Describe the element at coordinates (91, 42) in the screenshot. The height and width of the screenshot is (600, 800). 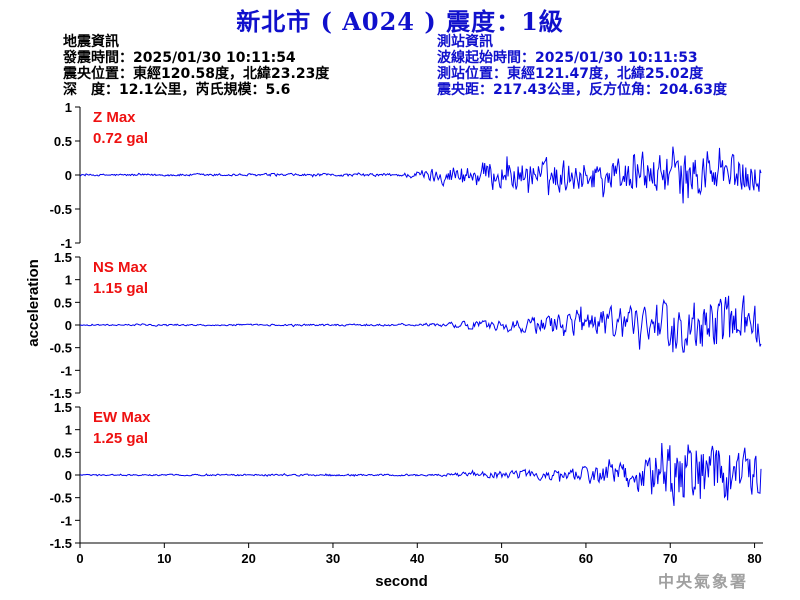
I see `earthquake-info-heading: 地震資訊` at that location.